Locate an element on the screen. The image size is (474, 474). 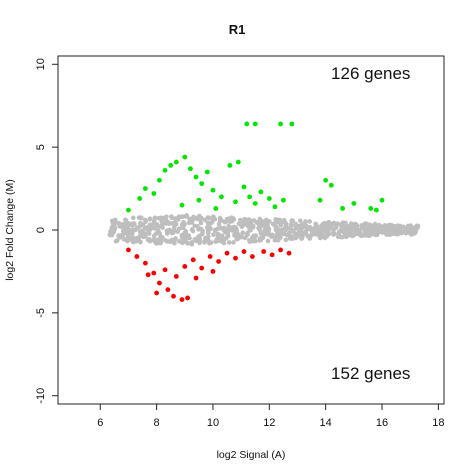
gene-count-label: 152 genes is located at coordinates (370, 373).